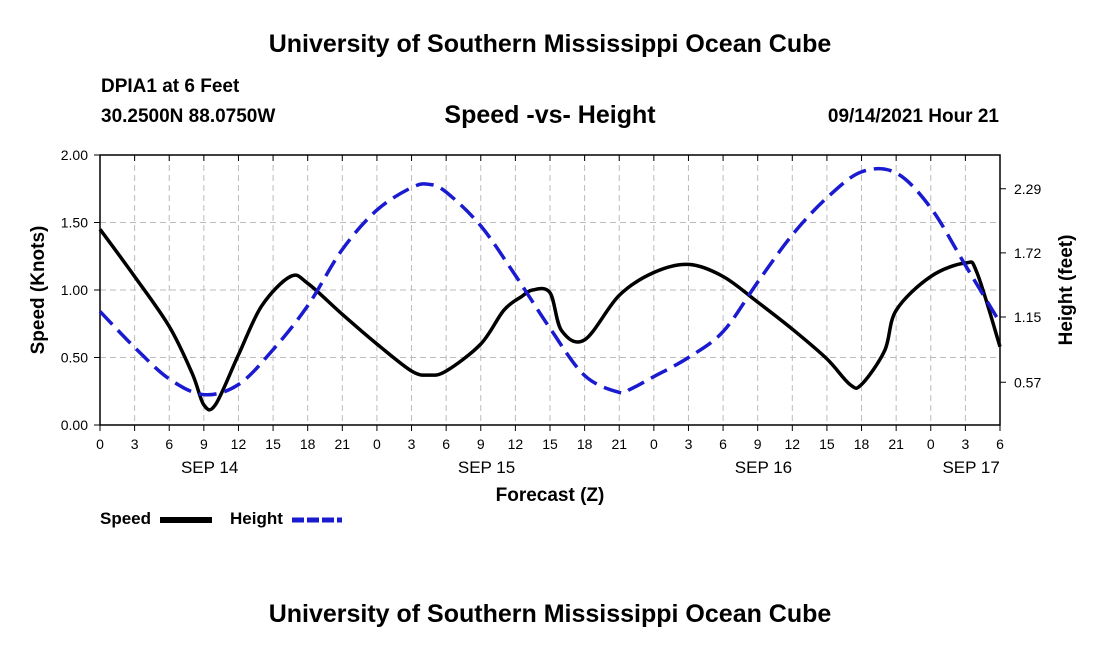  Describe the element at coordinates (763, 467) in the screenshot. I see `x-date-label: SEP 16` at that location.